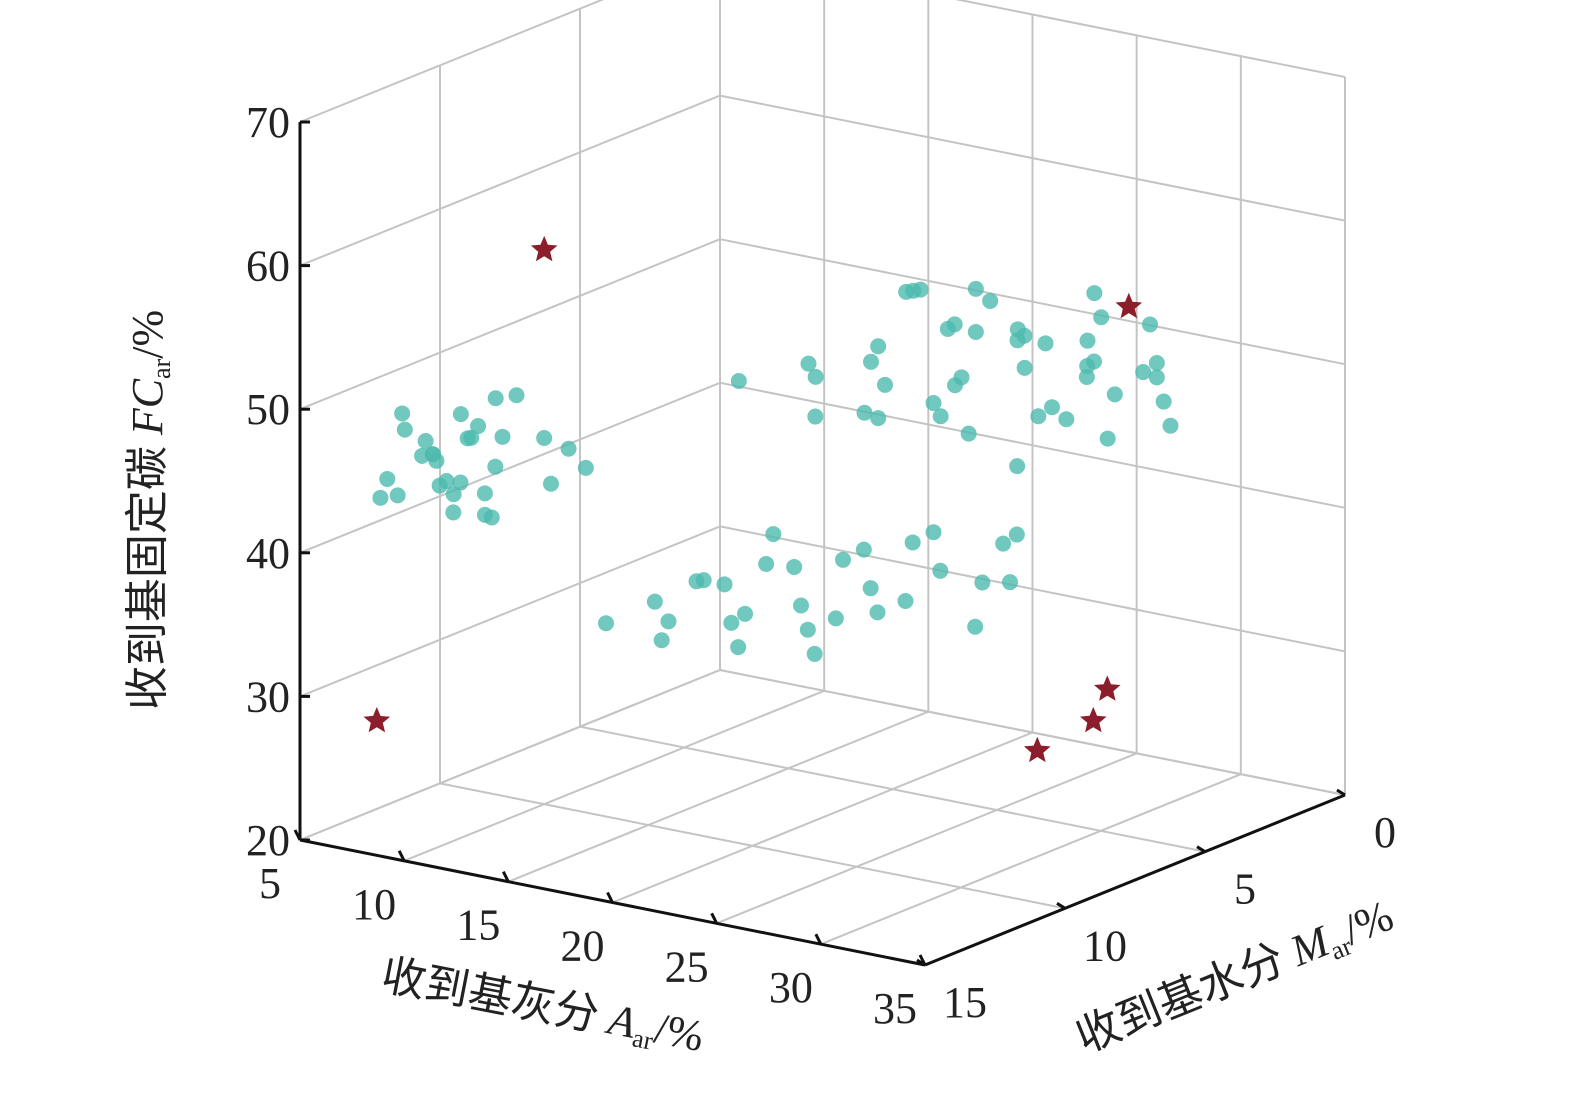 This screenshot has width=1575, height=1112. I want to click on x-tick-label: 35, so click(895, 1008).